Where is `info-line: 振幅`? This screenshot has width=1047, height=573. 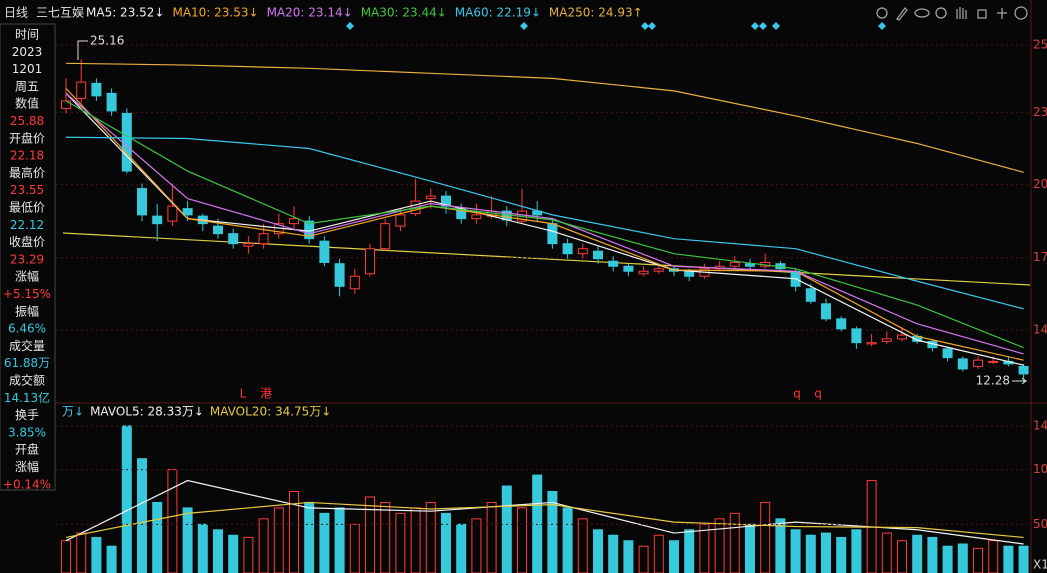 info-line: 振幅 is located at coordinates (27, 310).